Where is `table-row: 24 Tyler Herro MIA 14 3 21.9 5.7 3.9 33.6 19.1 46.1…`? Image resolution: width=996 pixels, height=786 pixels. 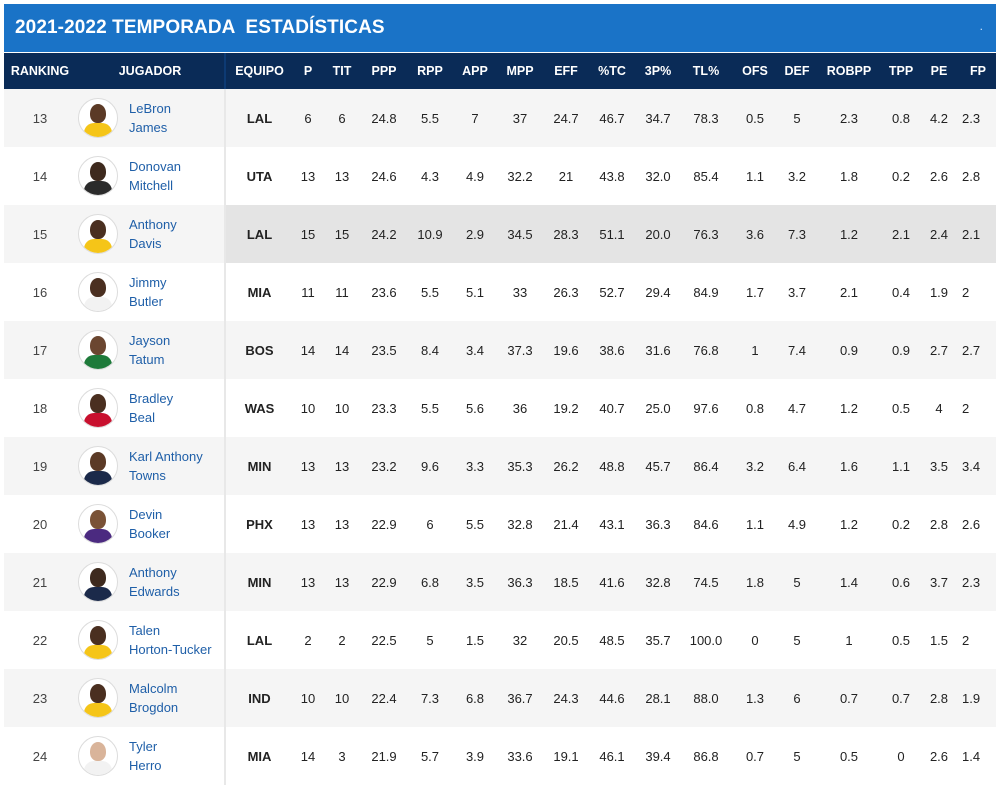 table-row: 24 Tyler Herro MIA 14 3 21.9 5.7 3.9 33.6 19.1 46.1… is located at coordinates (500, 756).